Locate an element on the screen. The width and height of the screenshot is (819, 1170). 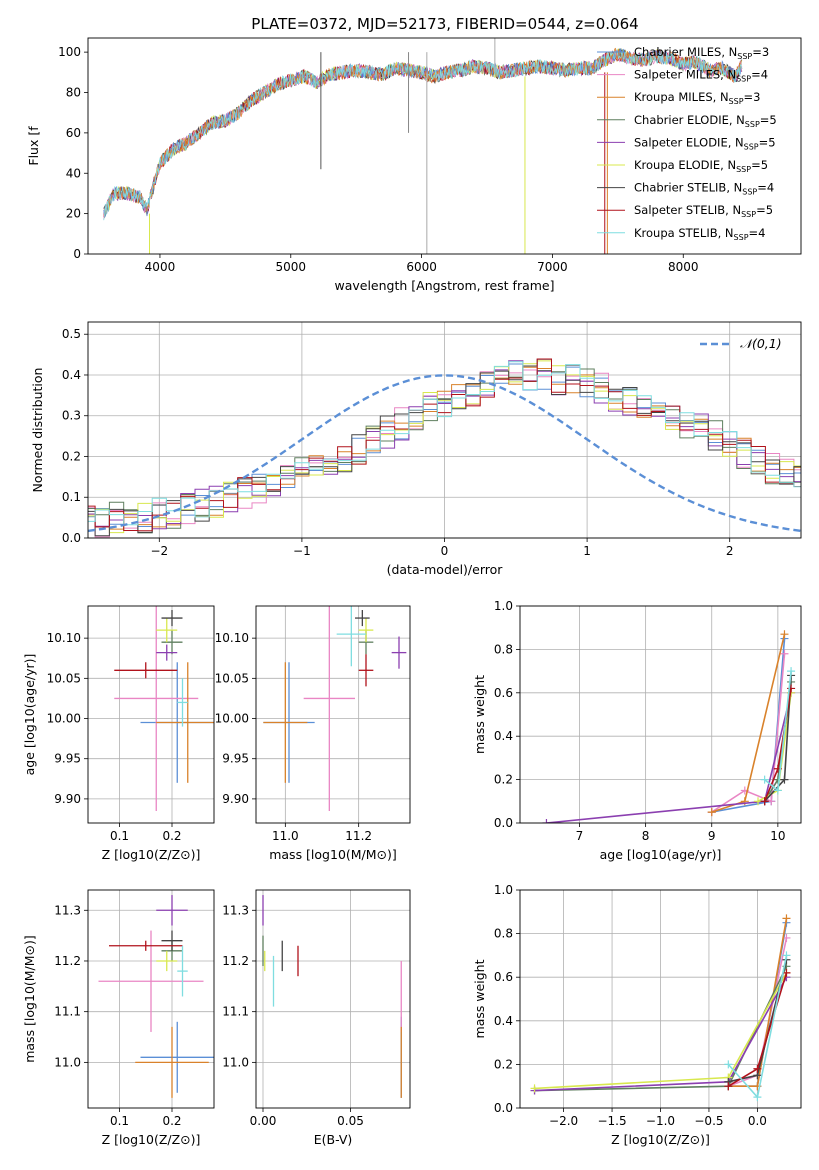
spectrum-ytick-label: 80 is located at coordinates (73, 93).